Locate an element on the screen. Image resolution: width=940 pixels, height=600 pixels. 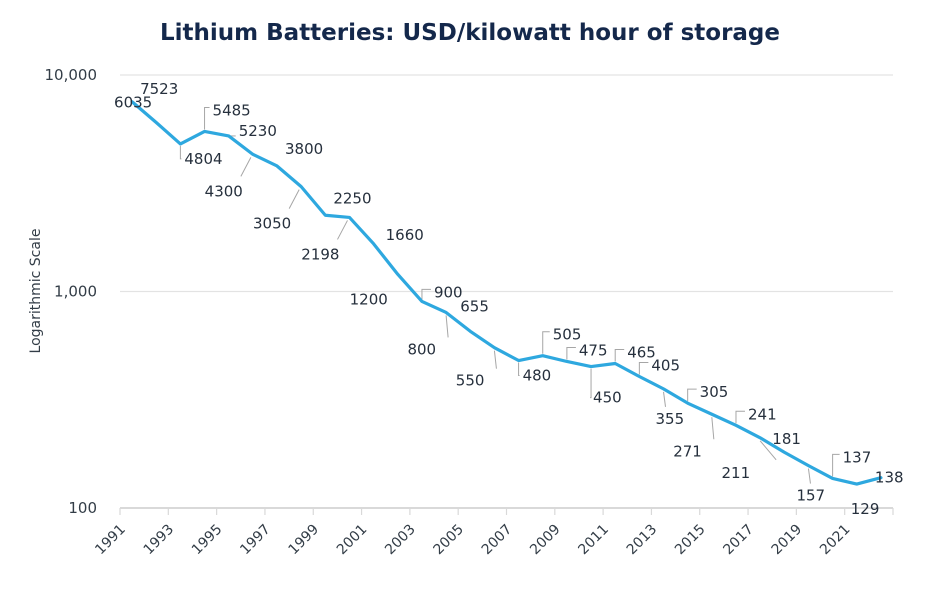
data-label: 3800 is located at coordinates (304, 149).